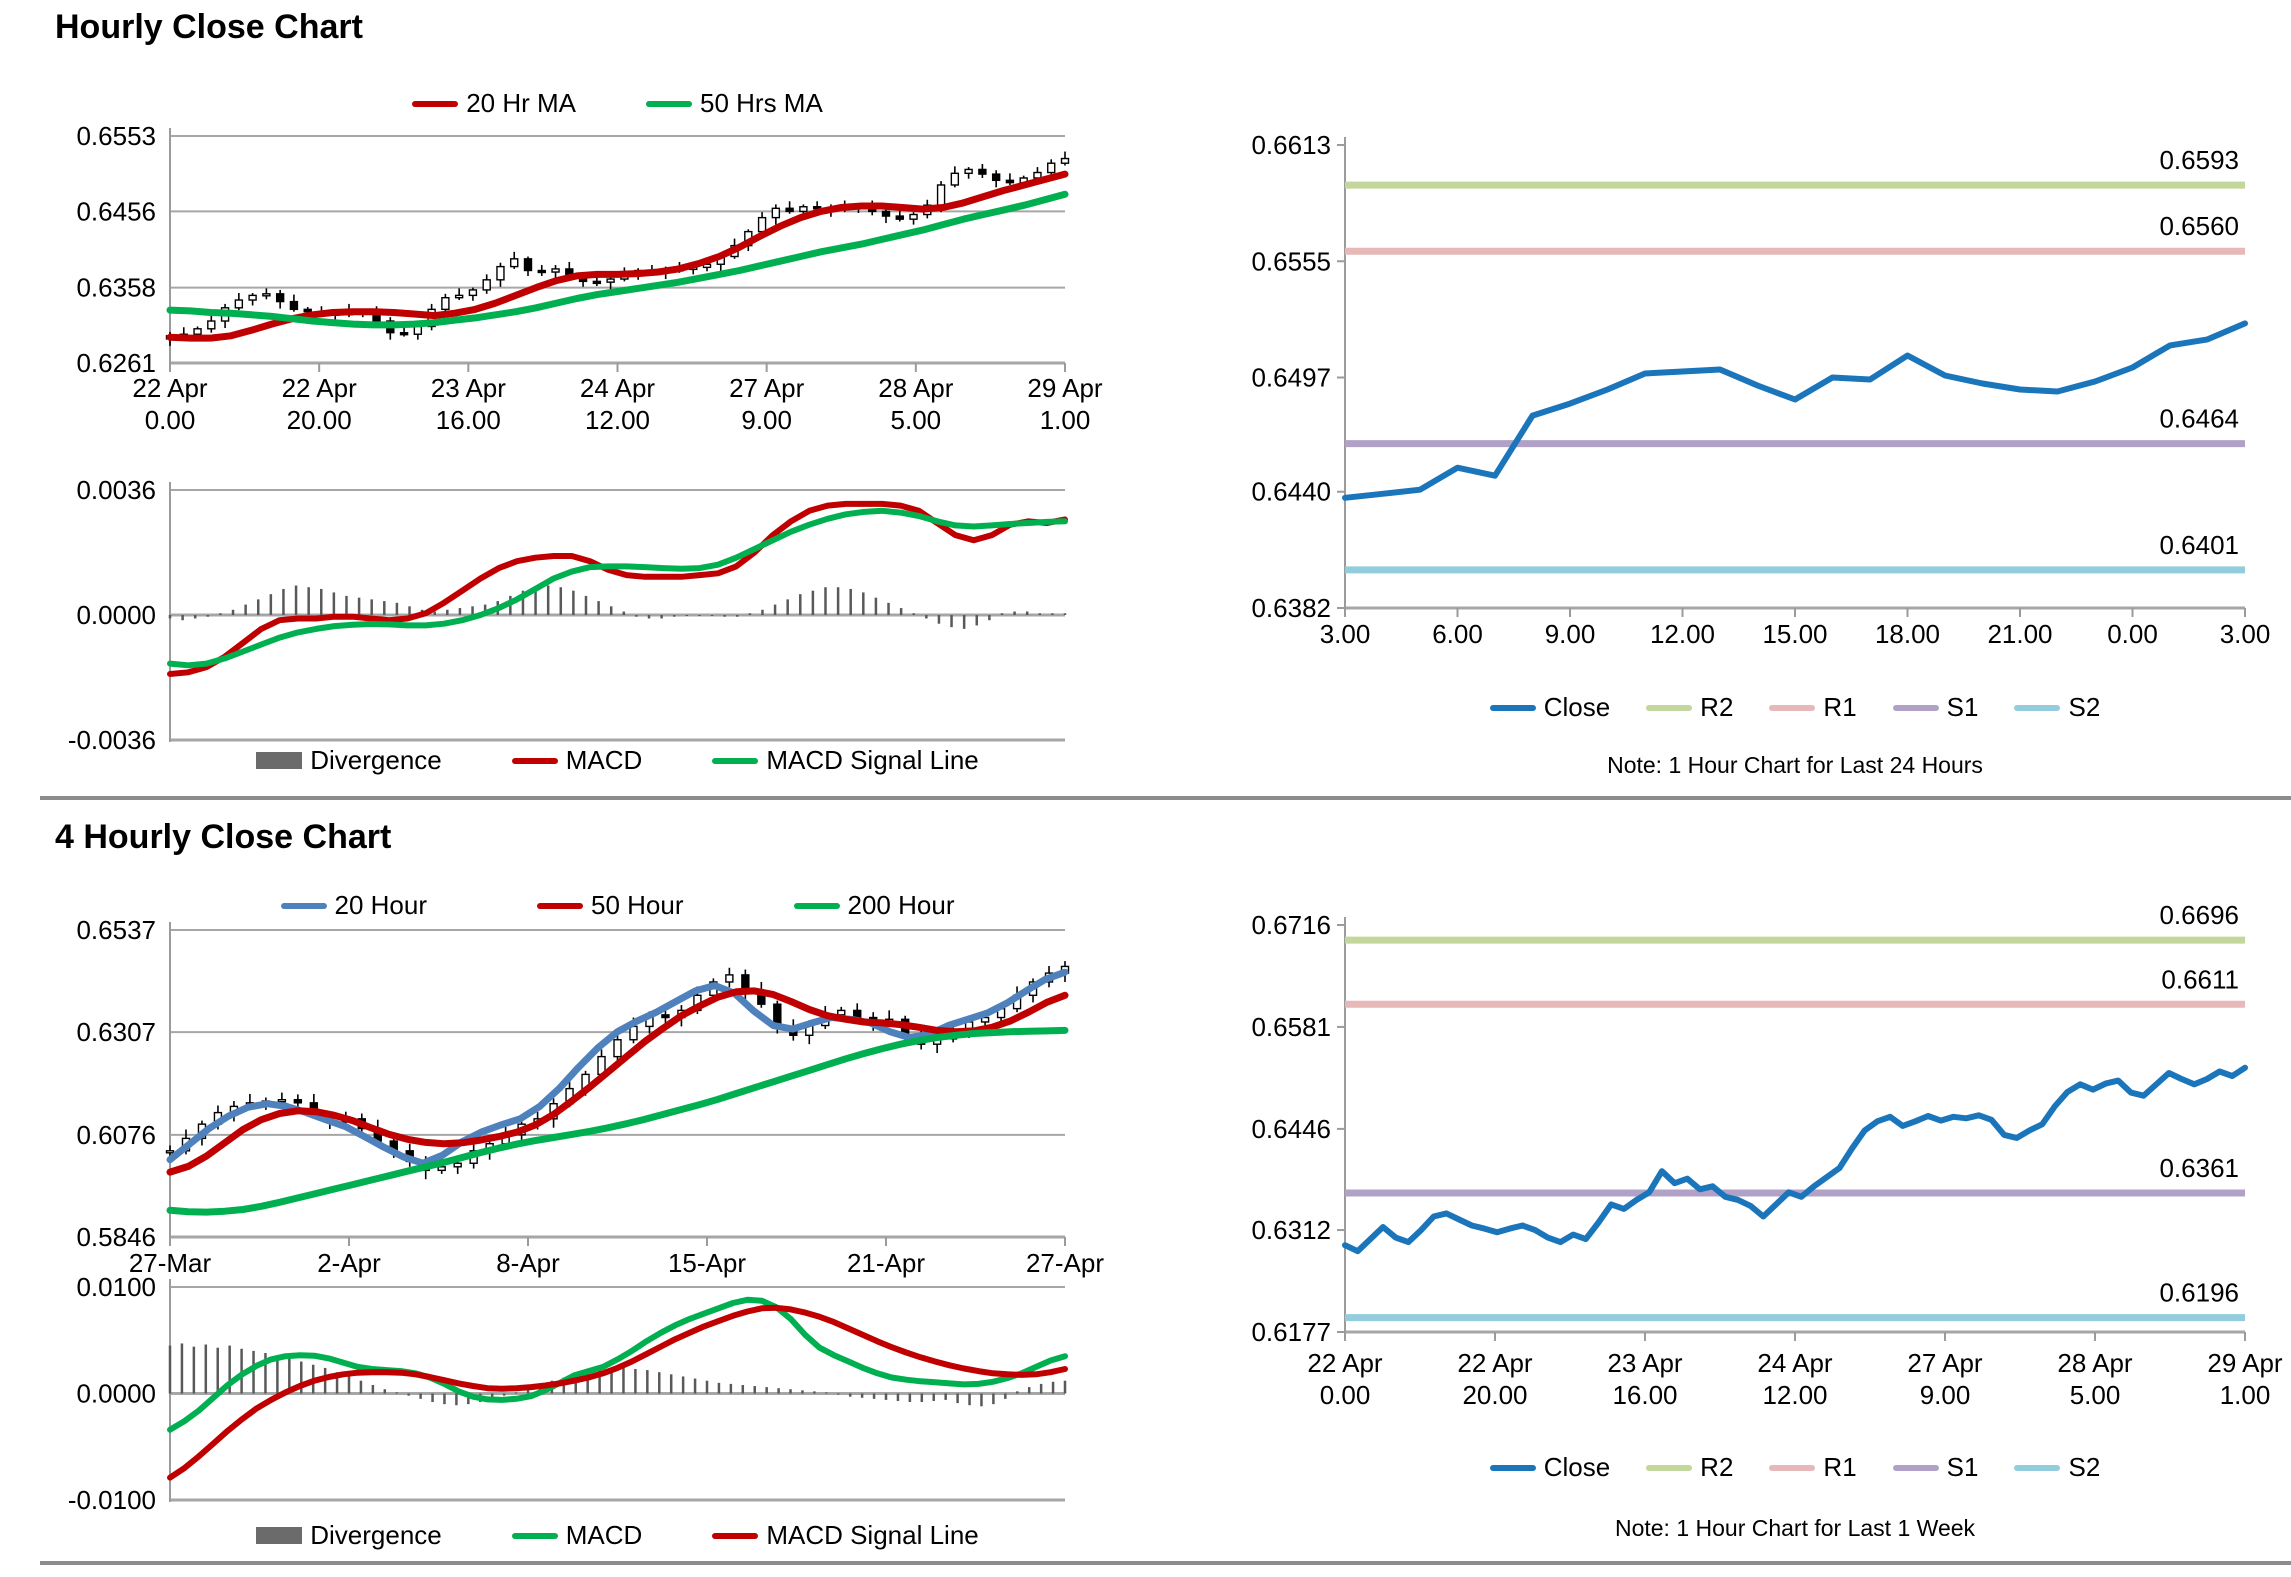 Image resolution: width=2291 pixels, height=1577 pixels. Describe the element at coordinates (2199, 1168) in the screenshot. I see `pivot-label-S1: 0.6361` at that location.